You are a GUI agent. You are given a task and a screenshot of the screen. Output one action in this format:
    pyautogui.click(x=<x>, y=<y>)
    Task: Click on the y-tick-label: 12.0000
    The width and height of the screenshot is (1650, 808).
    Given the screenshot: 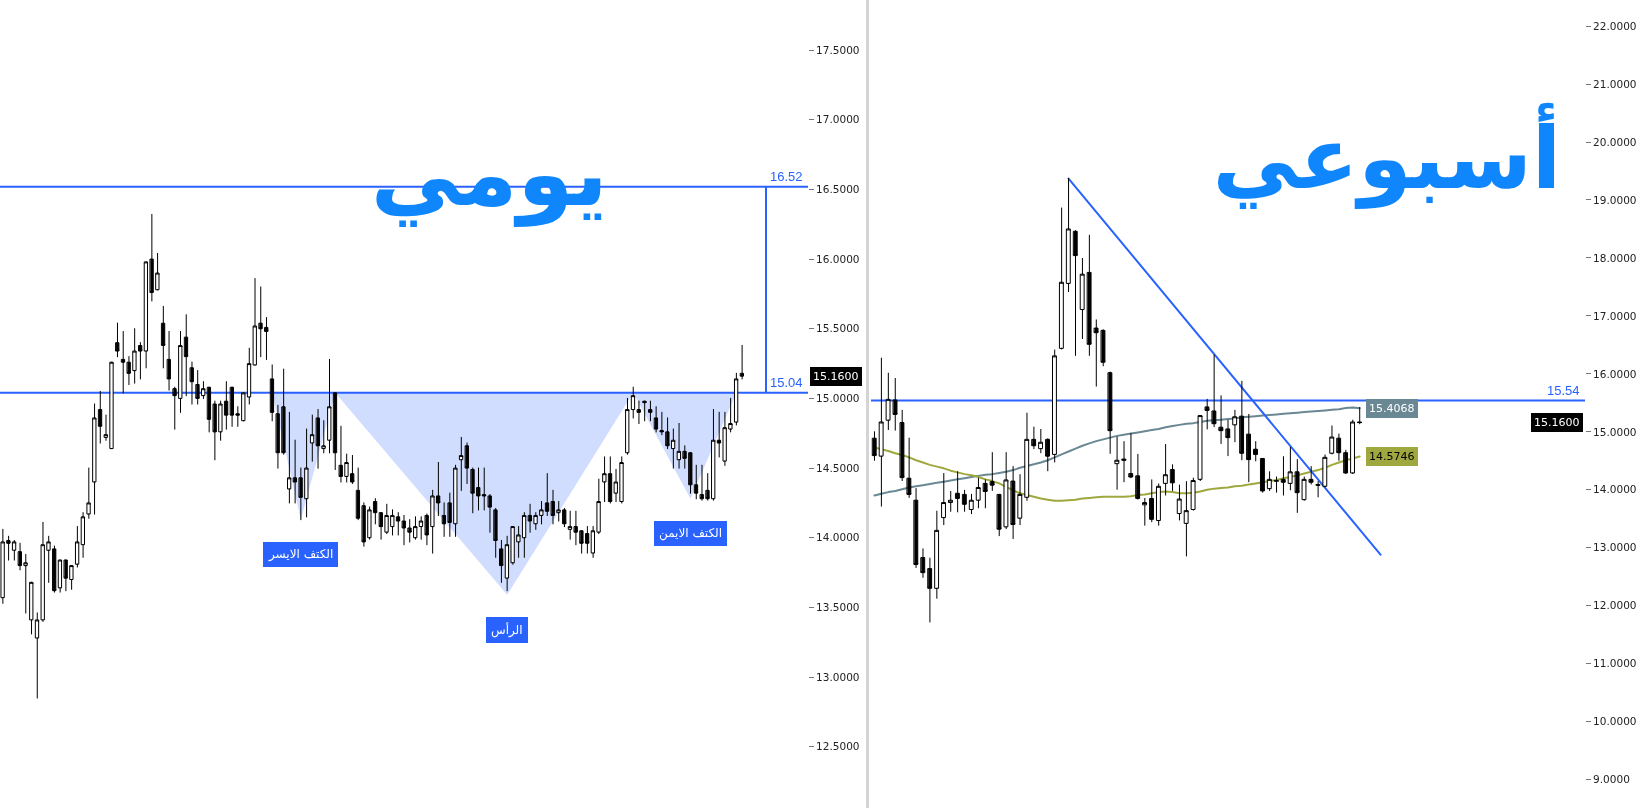 What is the action you would take?
    pyautogui.click(x=1615, y=605)
    